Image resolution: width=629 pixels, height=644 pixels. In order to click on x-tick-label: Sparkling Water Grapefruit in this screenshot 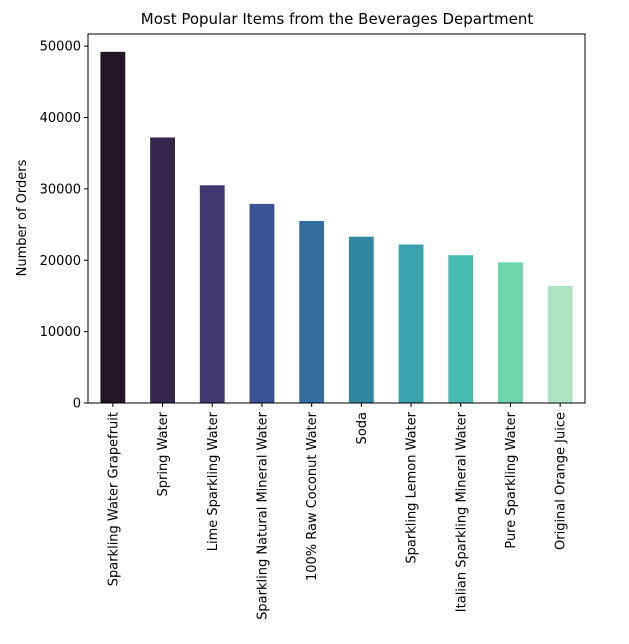, I will do `click(113, 499)`.